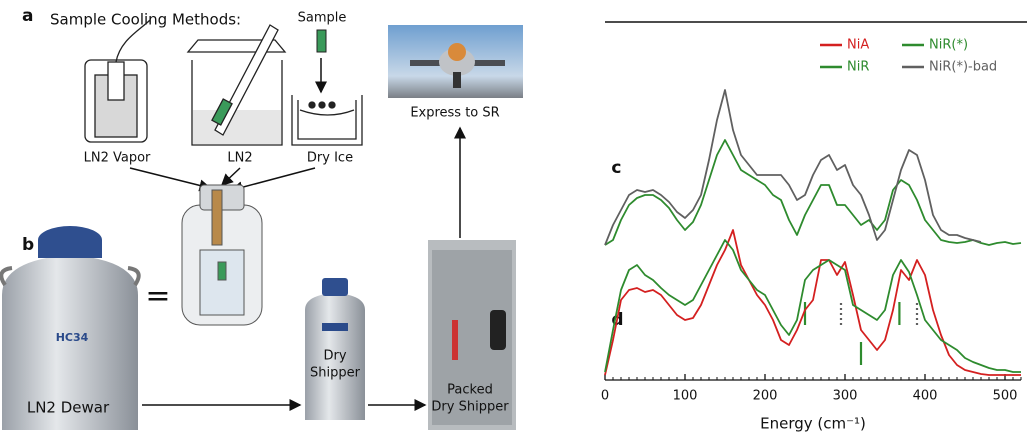  Describe the element at coordinates (454, 113) in the screenshot. I see `express-label: Express to SR` at that location.